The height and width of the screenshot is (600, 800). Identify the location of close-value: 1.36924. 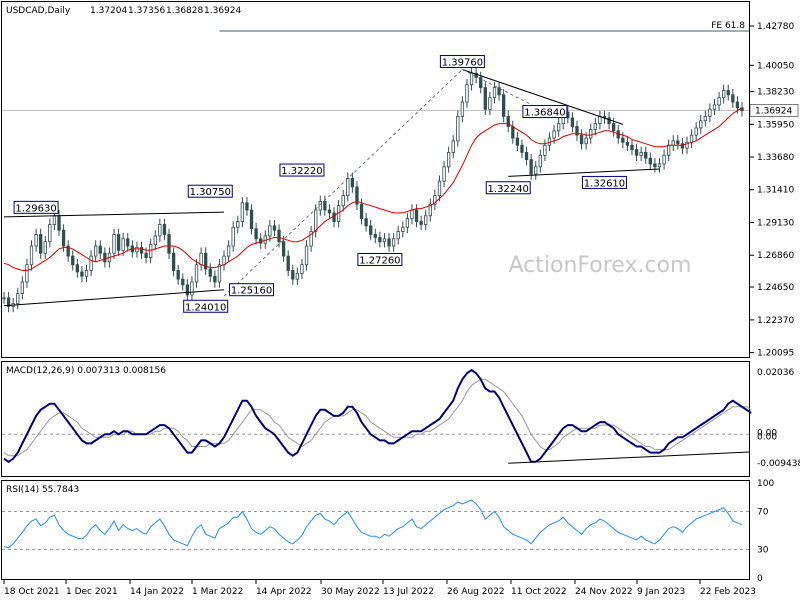
(222, 11).